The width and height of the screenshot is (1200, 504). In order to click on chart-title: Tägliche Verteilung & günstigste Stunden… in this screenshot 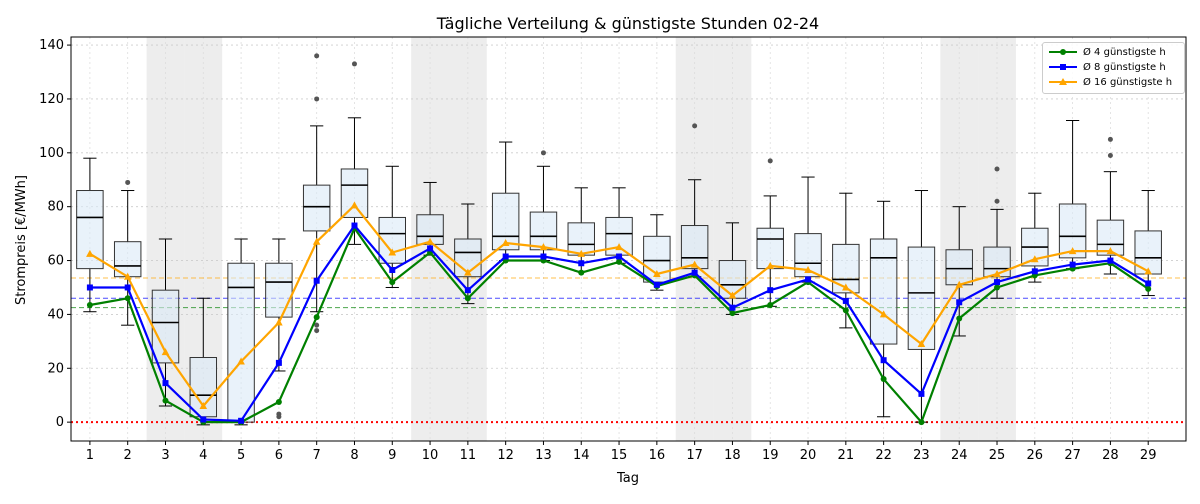, I will do `click(627, 23)`.